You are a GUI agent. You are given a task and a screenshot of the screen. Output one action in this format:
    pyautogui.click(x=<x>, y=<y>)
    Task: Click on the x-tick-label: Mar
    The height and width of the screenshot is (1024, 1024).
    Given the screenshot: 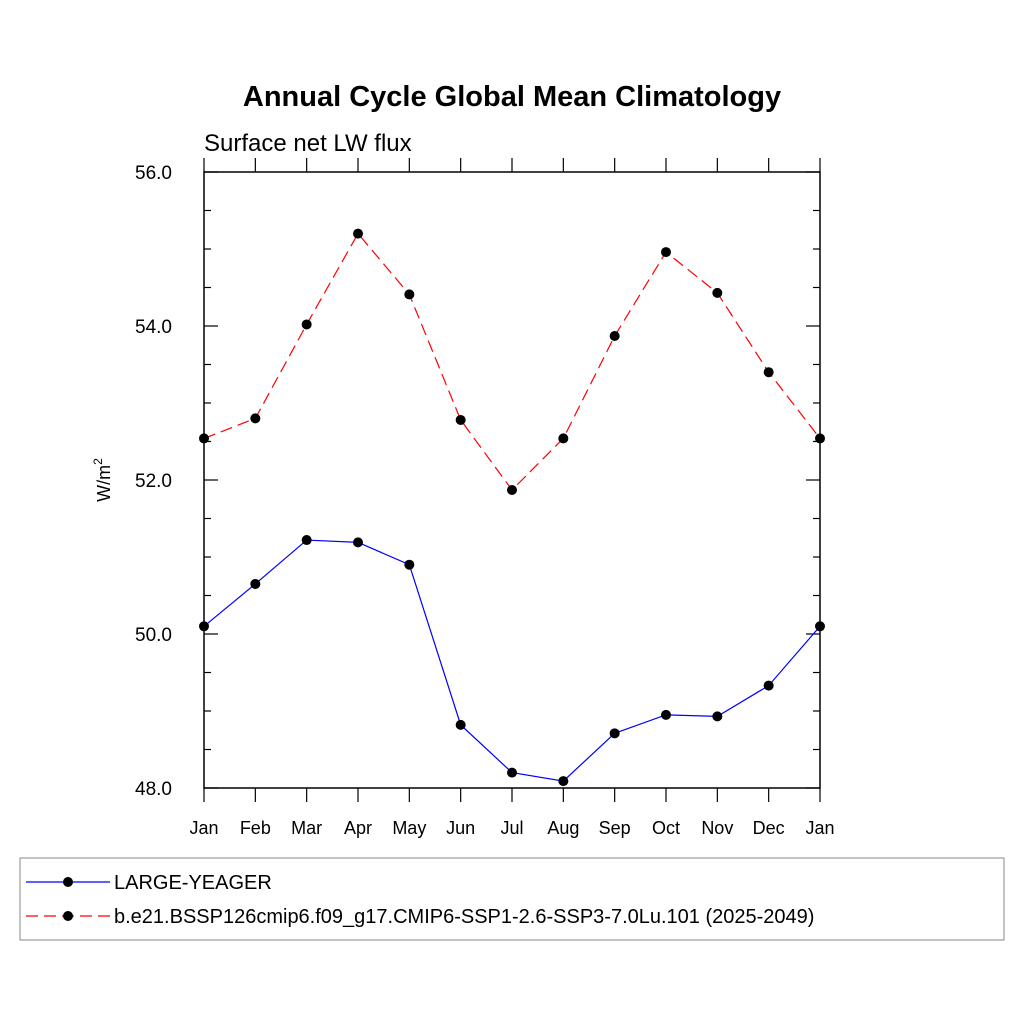 What is the action you would take?
    pyautogui.click(x=306, y=828)
    